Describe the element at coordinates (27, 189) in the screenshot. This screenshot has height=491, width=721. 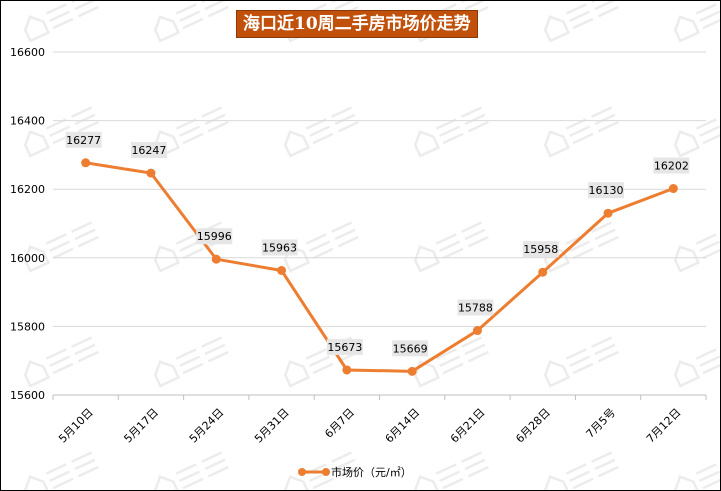
I see `y-tick-label: 16200` at that location.